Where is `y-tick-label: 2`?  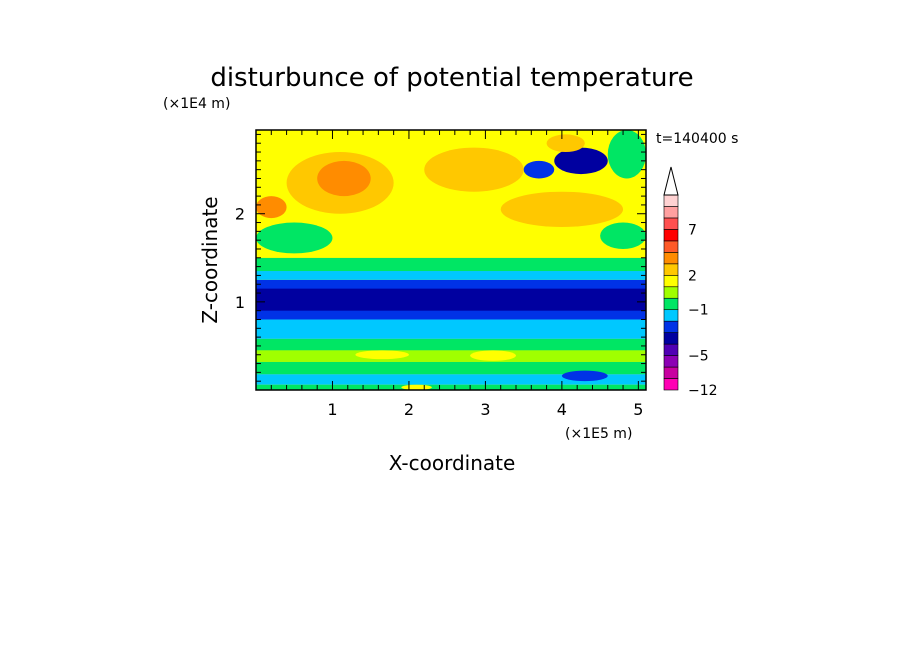
y-tick-label: 2 is located at coordinates (240, 214).